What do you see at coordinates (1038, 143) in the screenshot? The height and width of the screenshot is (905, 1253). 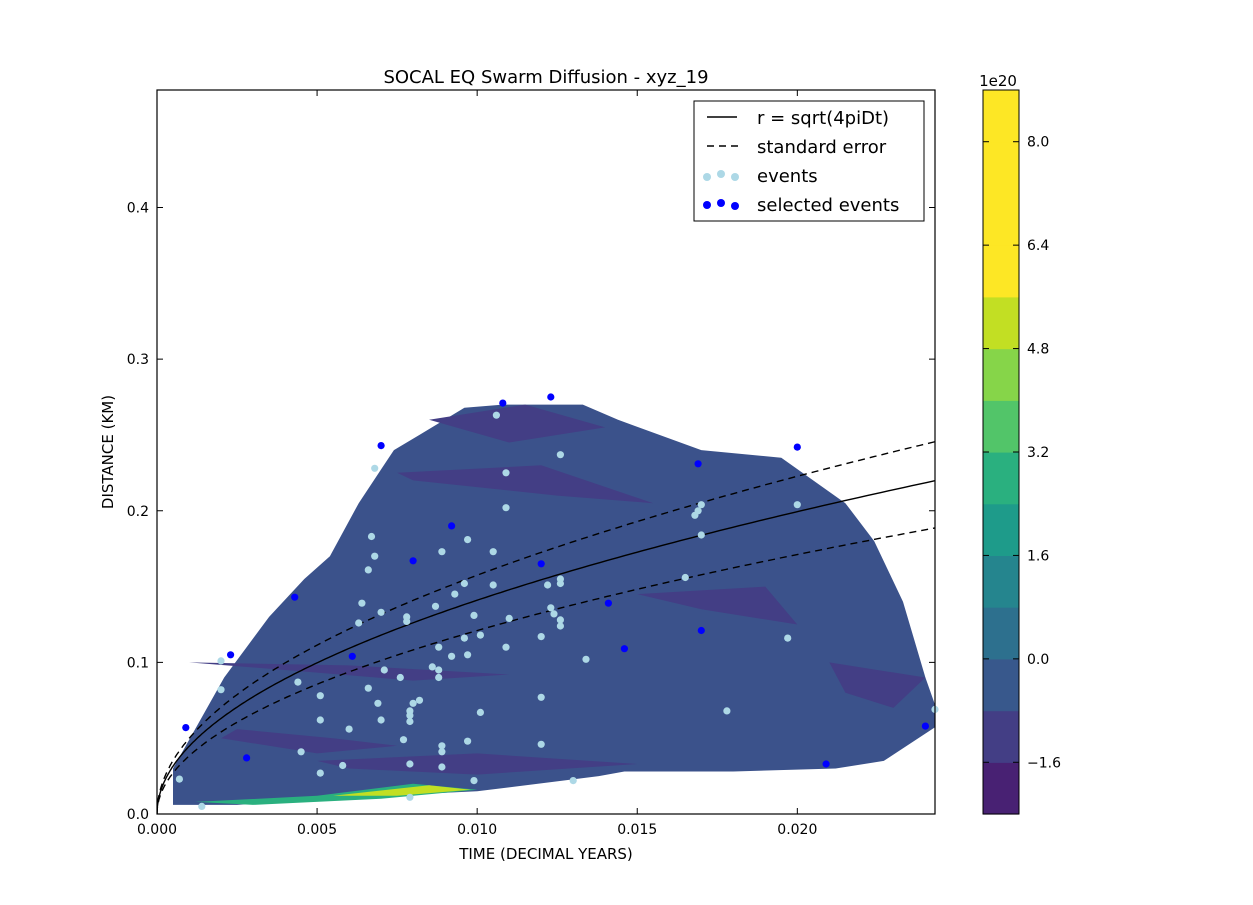 I see `colorbar-tick-label: 8.0` at bounding box center [1038, 143].